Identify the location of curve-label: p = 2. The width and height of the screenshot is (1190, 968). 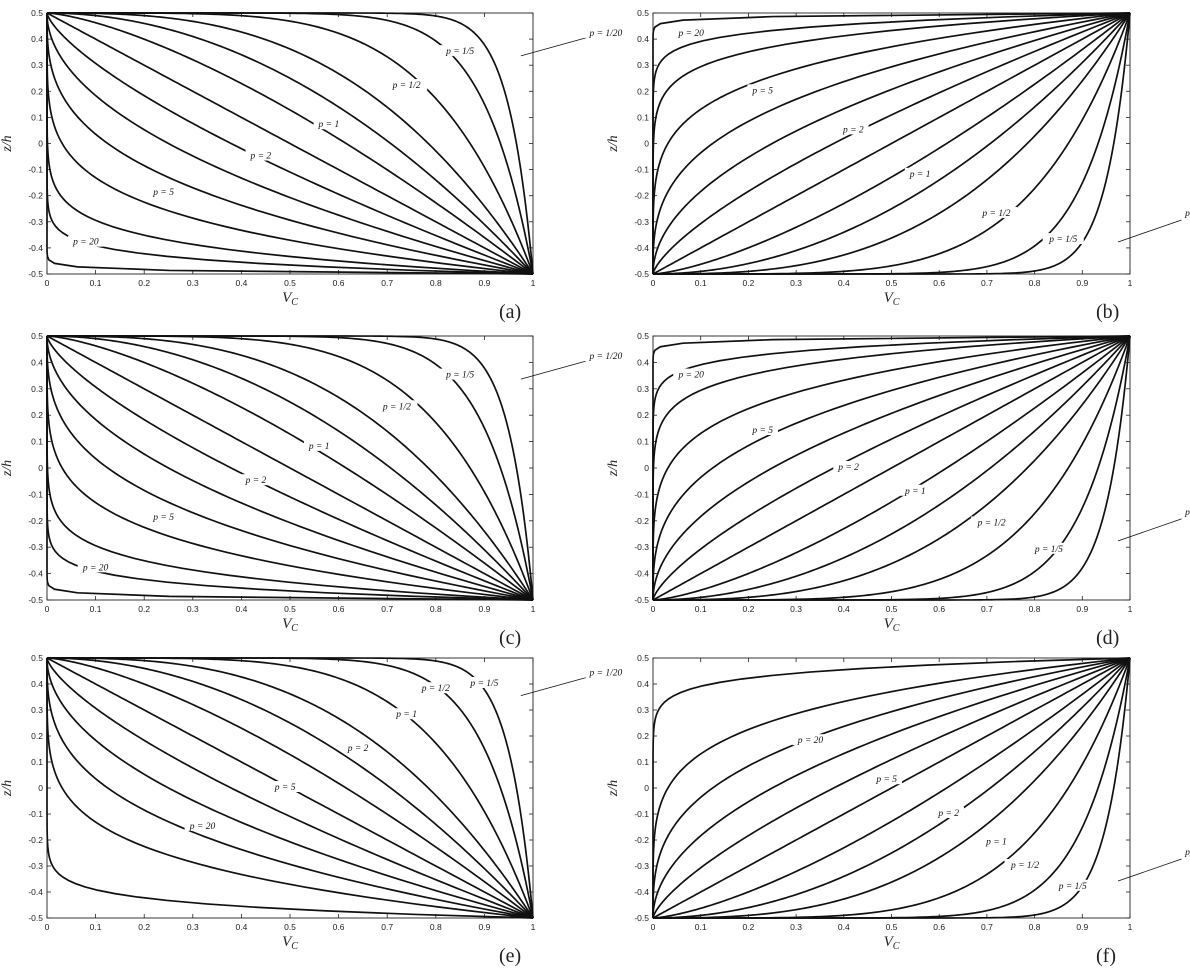
(848, 468).